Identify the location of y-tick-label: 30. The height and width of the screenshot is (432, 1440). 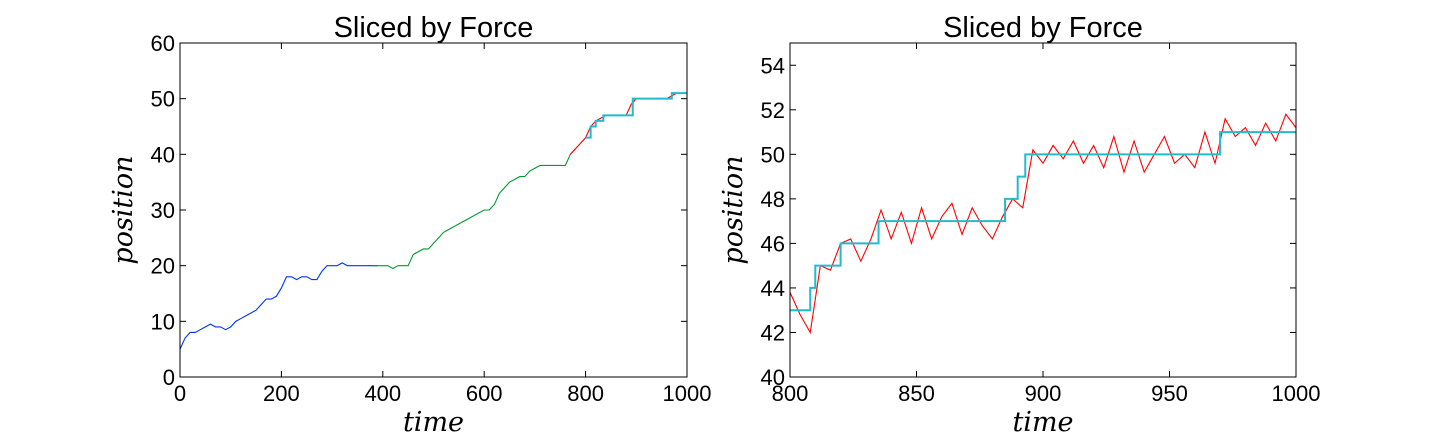
(163, 210).